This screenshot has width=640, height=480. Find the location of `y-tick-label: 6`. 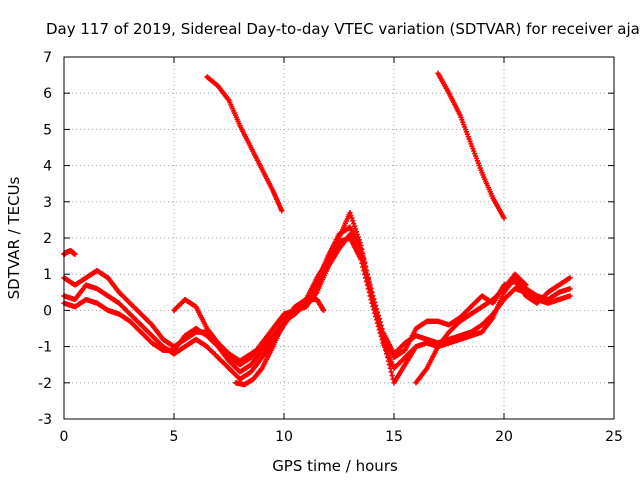

y-tick-label: 6 is located at coordinates (47, 94).